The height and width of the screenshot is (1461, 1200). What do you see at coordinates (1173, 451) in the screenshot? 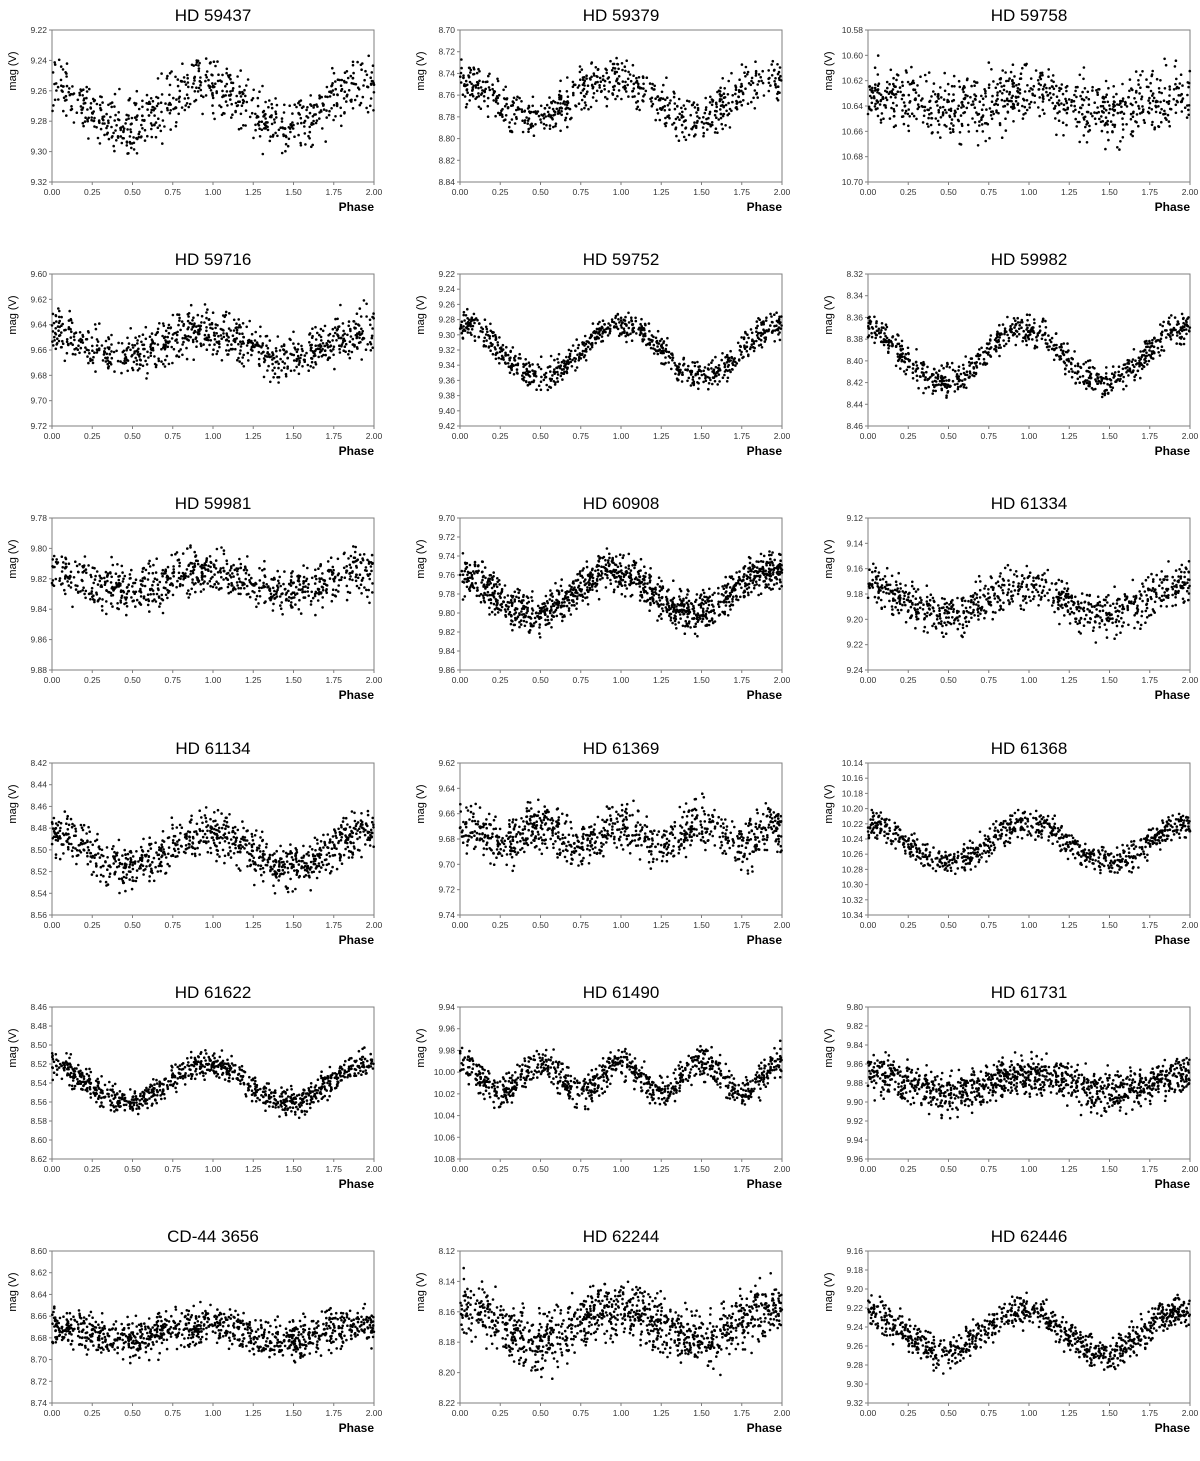
I see `x-axis-label: Phase` at bounding box center [1173, 451].